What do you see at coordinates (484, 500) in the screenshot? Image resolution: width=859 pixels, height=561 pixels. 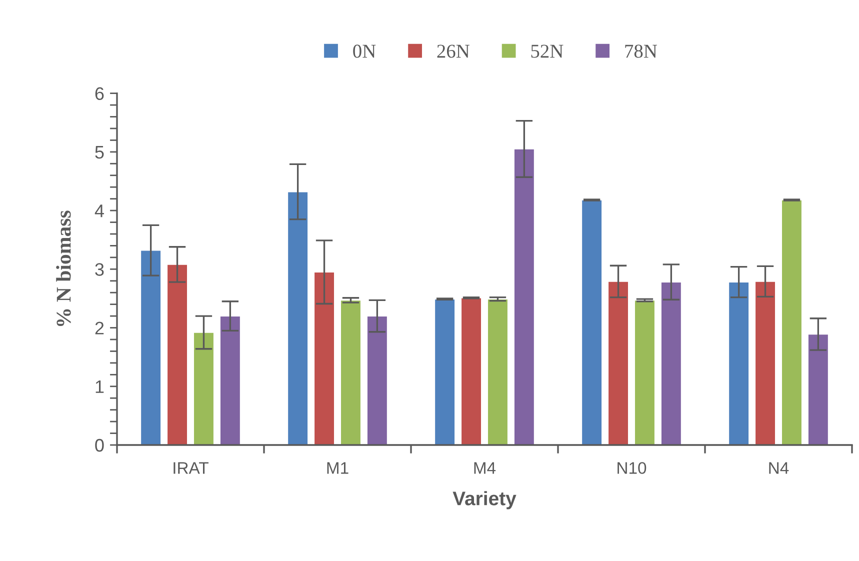 I see `x-axis-title: Variety` at bounding box center [484, 500].